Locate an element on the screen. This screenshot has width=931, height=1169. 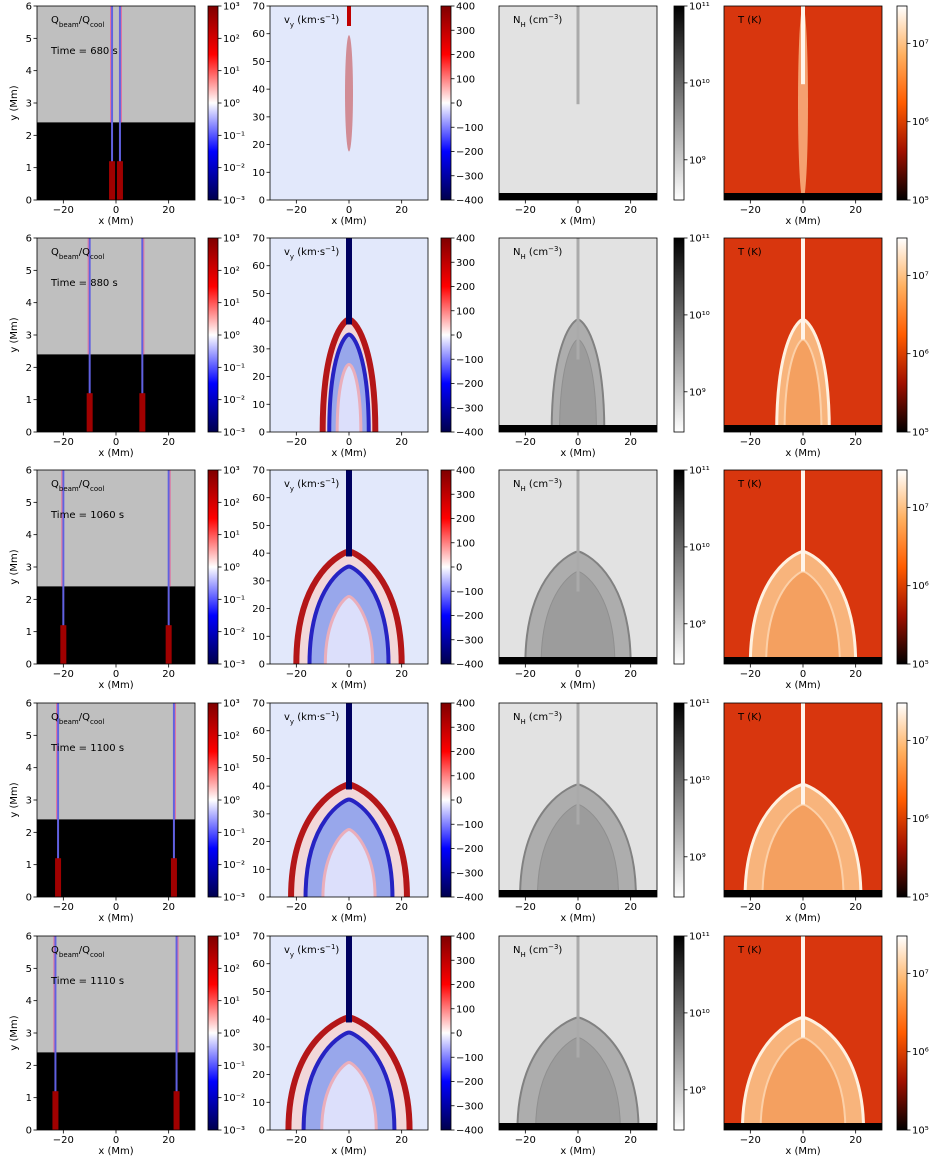
y-tick-label: 2 is located at coordinates (29, 600).